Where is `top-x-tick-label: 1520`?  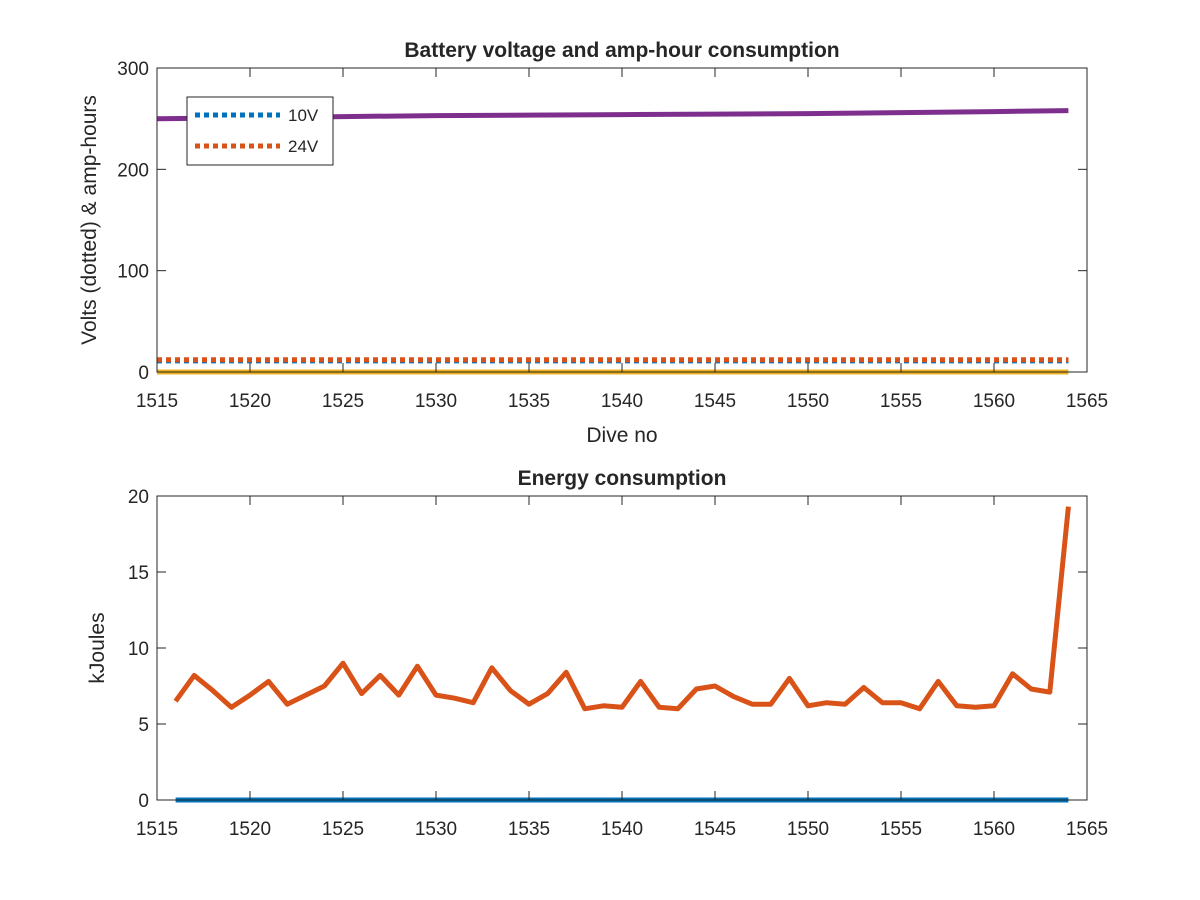 top-x-tick-label: 1520 is located at coordinates (250, 401).